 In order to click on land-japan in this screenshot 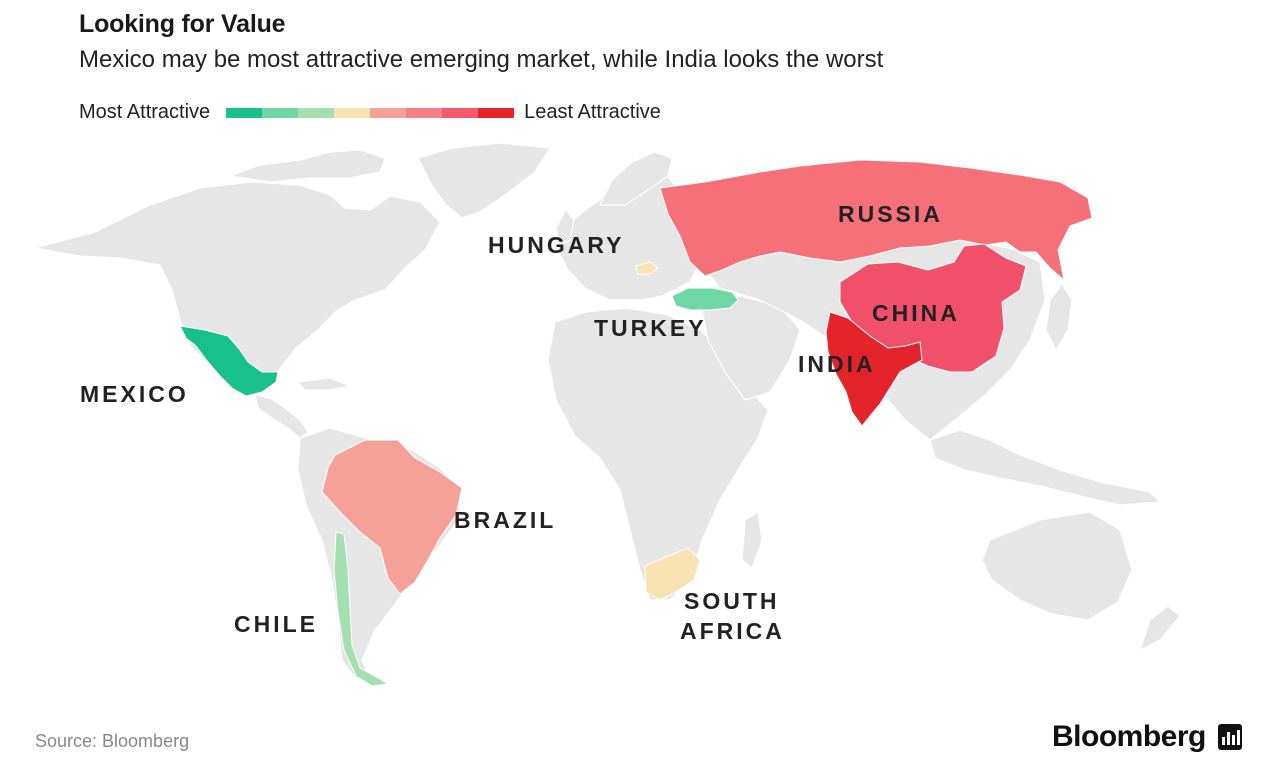, I will do `click(1059, 317)`.